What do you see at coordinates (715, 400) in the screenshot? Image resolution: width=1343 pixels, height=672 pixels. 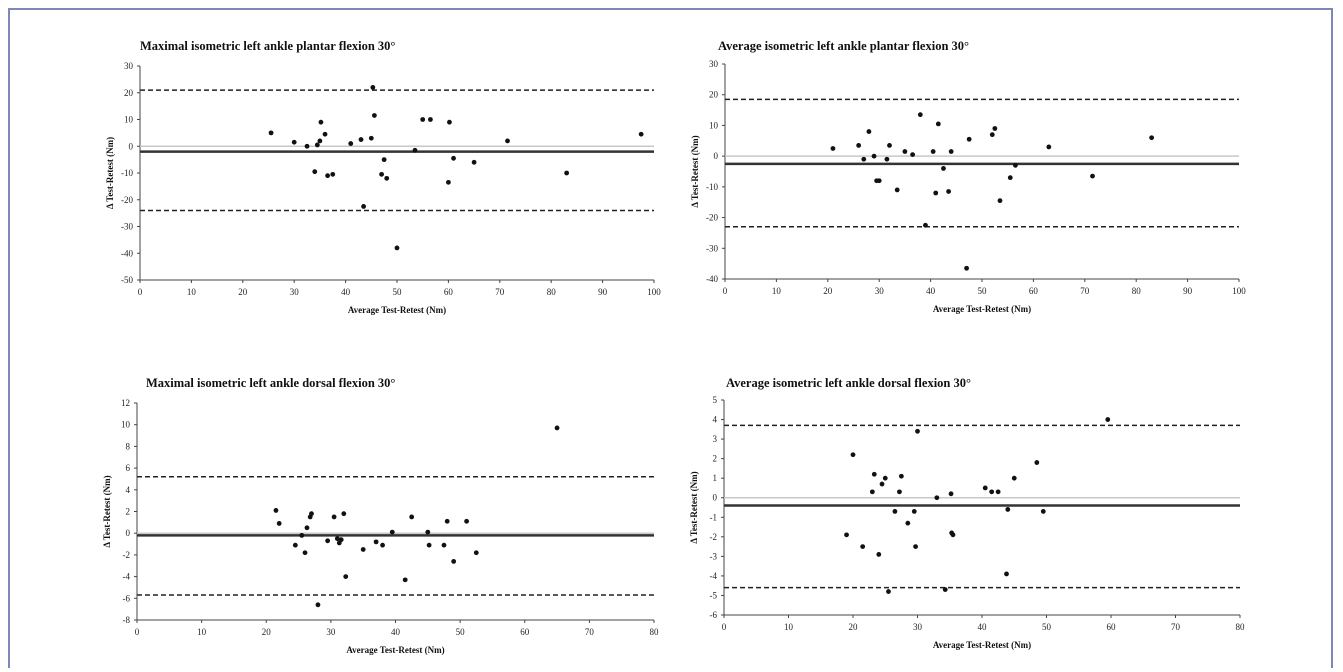 I see `y-tick-label: 5` at bounding box center [715, 400].